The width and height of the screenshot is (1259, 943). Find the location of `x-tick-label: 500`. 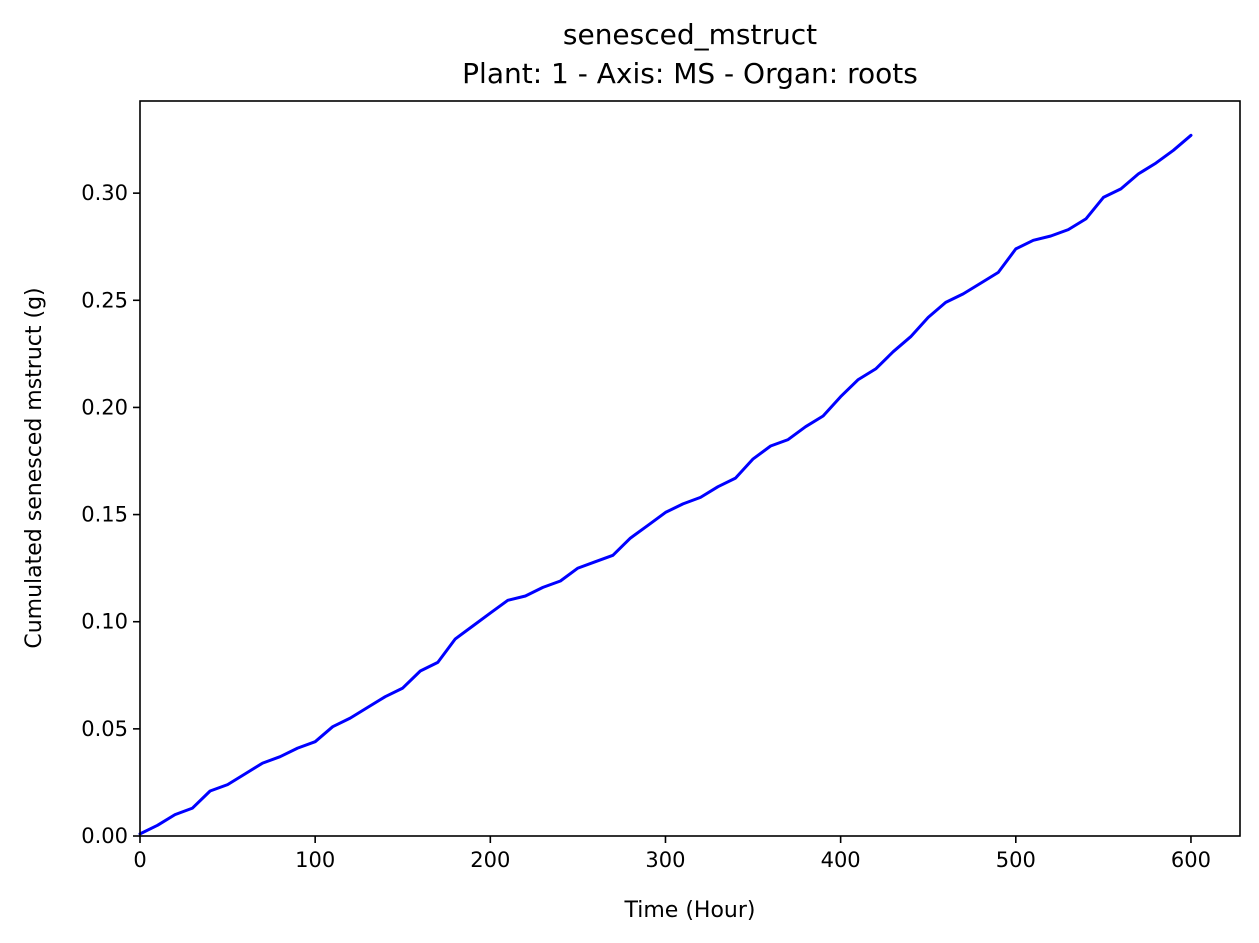

x-tick-label: 500 is located at coordinates (1016, 860).